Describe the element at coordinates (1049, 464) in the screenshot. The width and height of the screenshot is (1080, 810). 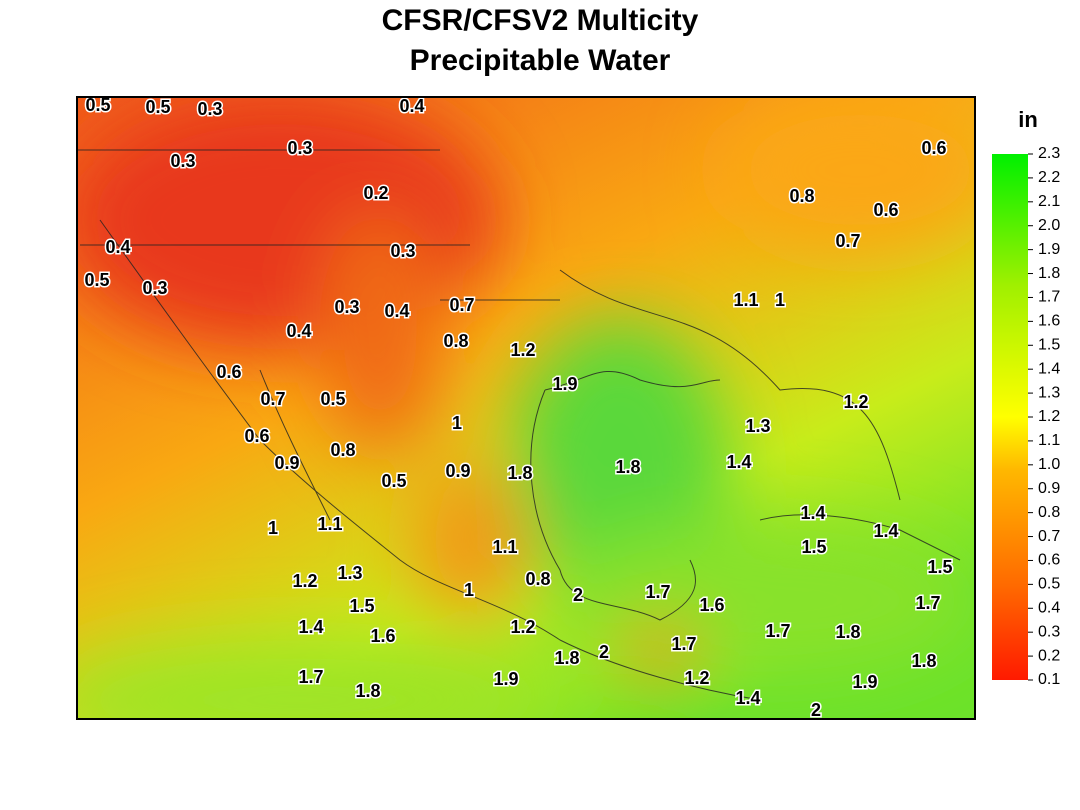
I see `colorbar-tick-label: 1.0` at that location.